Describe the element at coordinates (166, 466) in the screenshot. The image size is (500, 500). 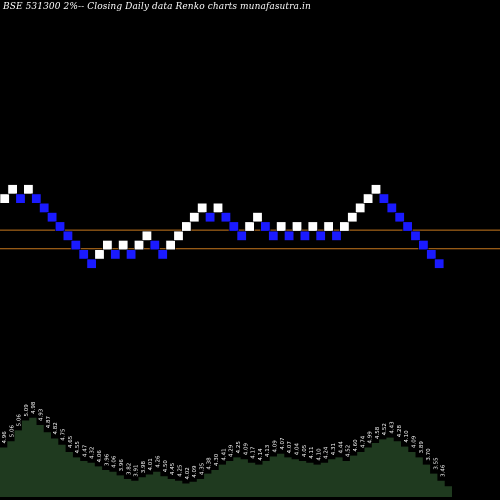
I see `price-label: 4.50` at that location.